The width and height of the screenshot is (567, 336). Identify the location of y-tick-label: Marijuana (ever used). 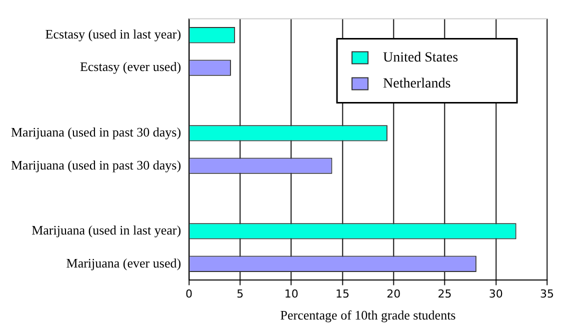
(124, 262).